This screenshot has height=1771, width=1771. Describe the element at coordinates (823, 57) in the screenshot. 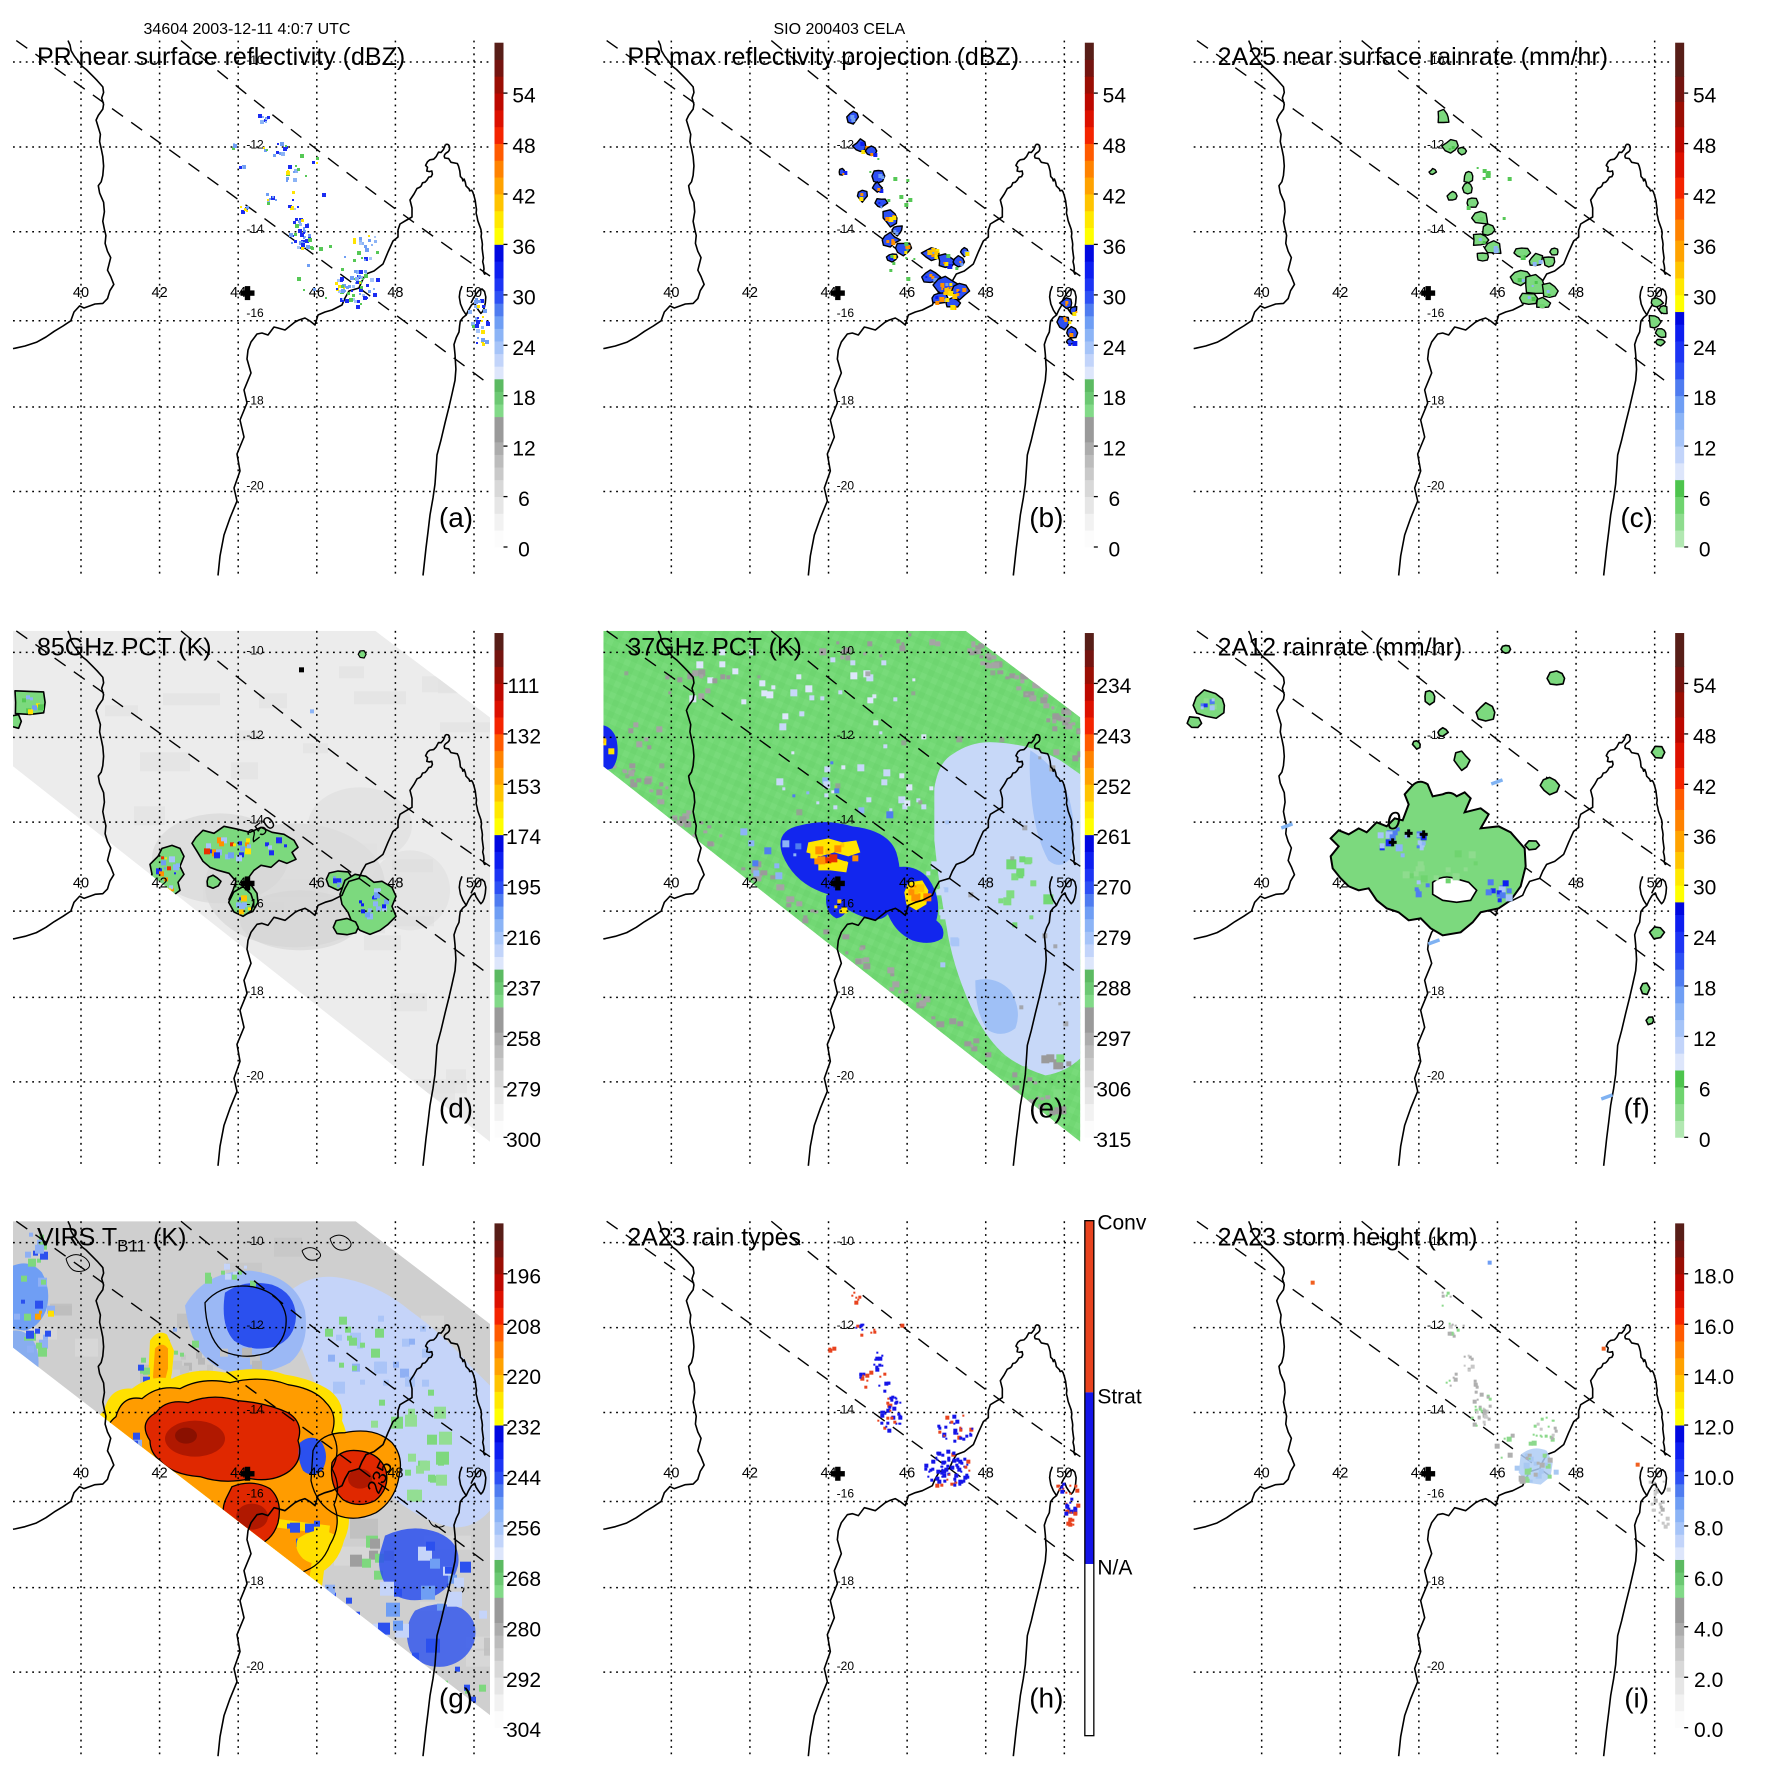

I see `svg-text:PR max reflectivity projection: PR max reflectivity projection (dBZ)` at that location.